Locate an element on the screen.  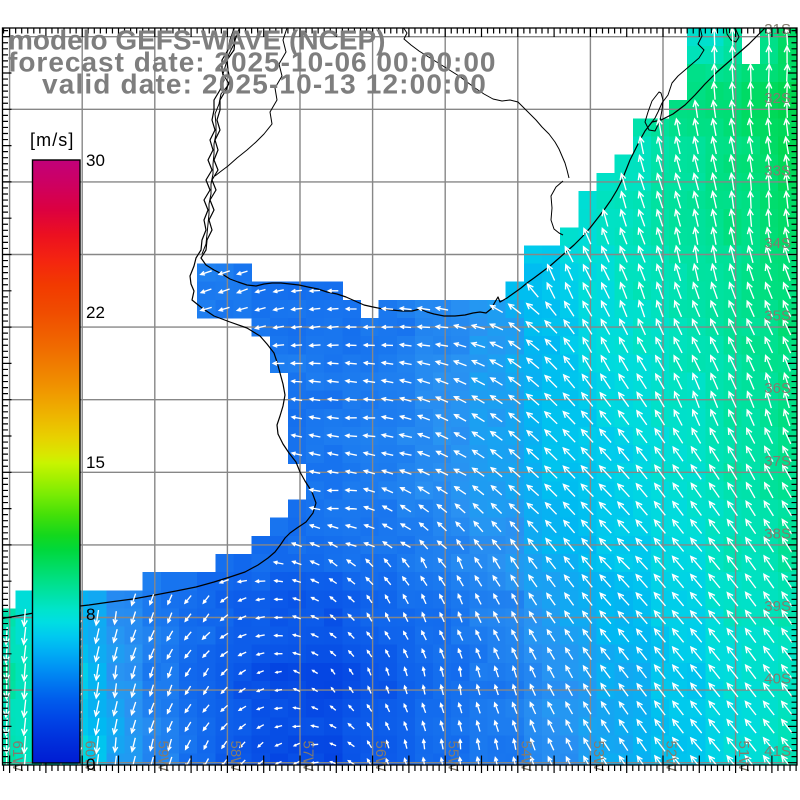
svg-text: 41S is located at coordinates (777, 751).